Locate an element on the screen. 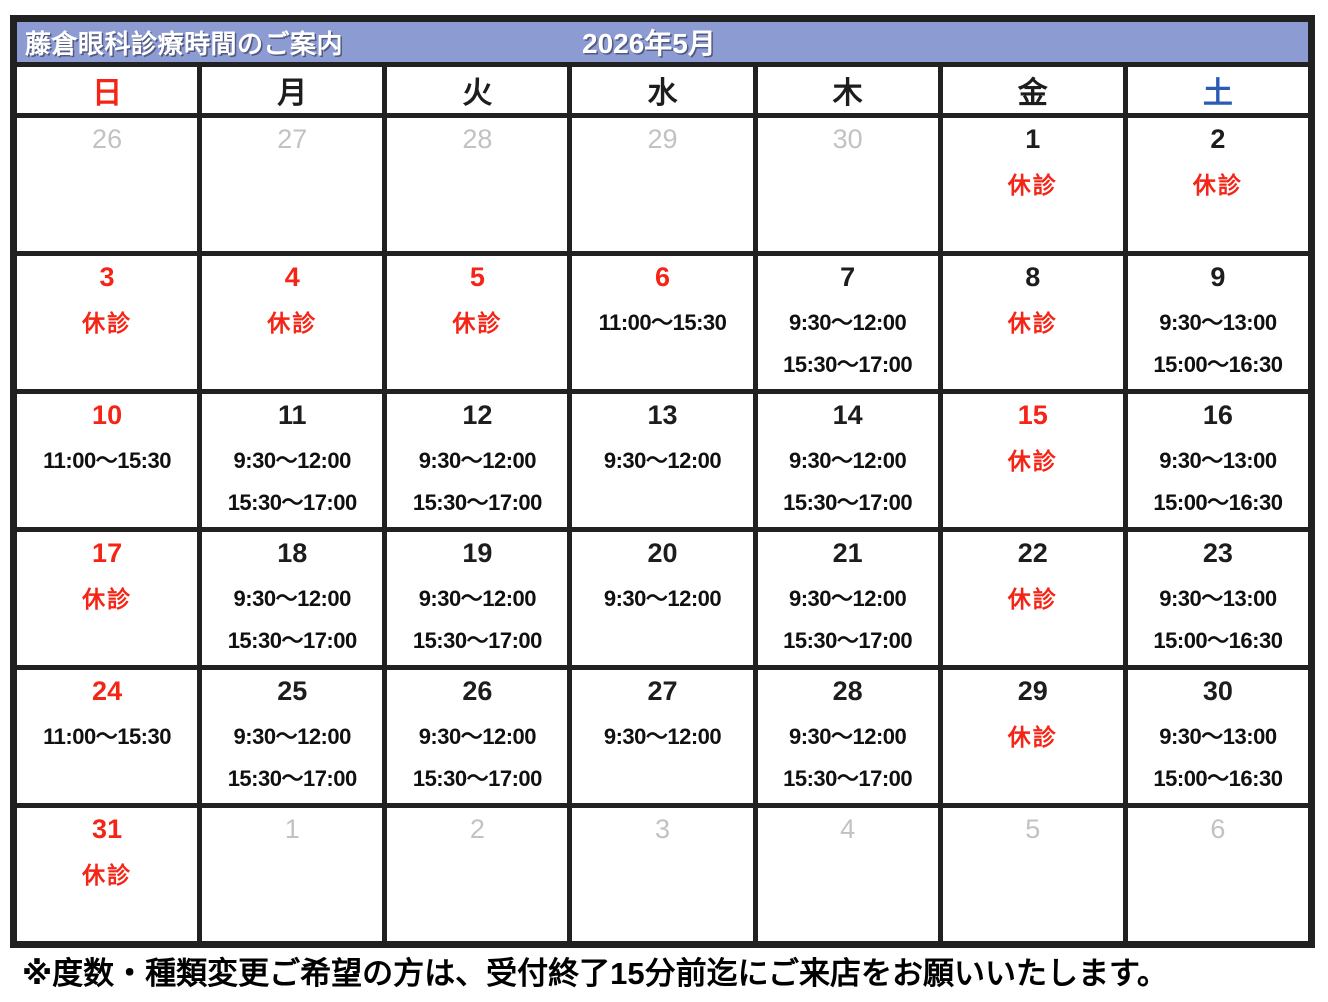 This screenshot has height=1002, width=1328. day-cell: 26 9:30〜12:00 15:30〜17:00 is located at coordinates (477, 736).